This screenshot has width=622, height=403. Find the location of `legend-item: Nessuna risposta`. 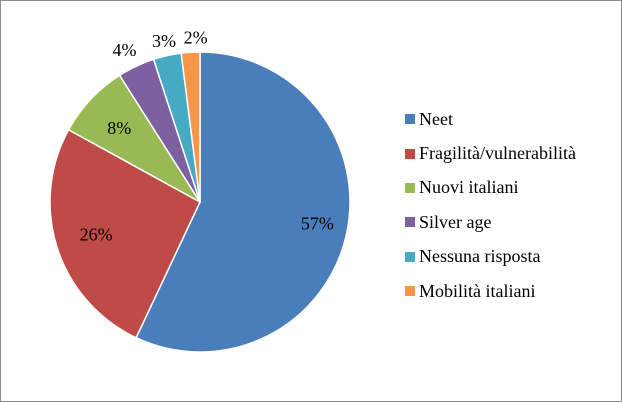

legend-item: Nessuna risposta is located at coordinates (511, 257).